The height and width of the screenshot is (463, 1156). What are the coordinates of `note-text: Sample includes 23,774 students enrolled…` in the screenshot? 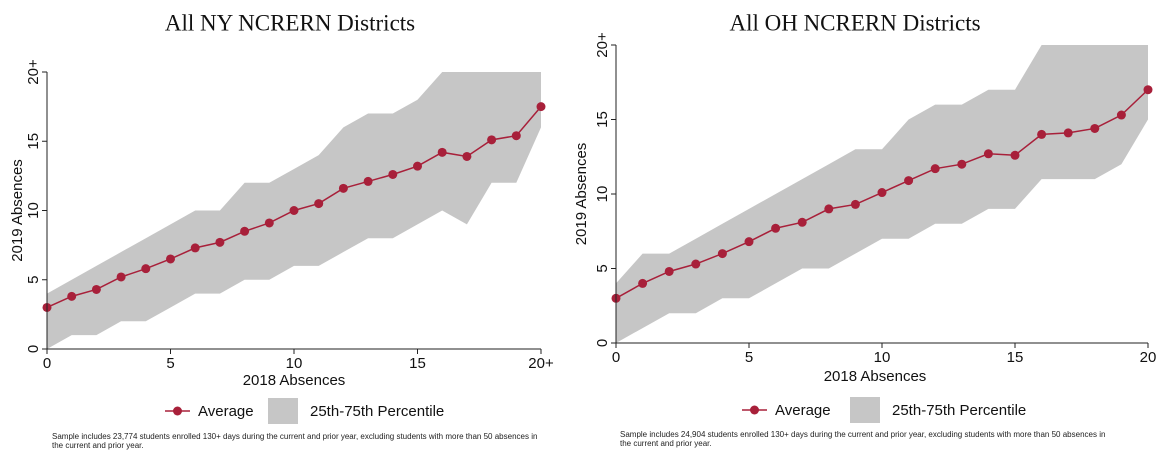 It's located at (295, 441).